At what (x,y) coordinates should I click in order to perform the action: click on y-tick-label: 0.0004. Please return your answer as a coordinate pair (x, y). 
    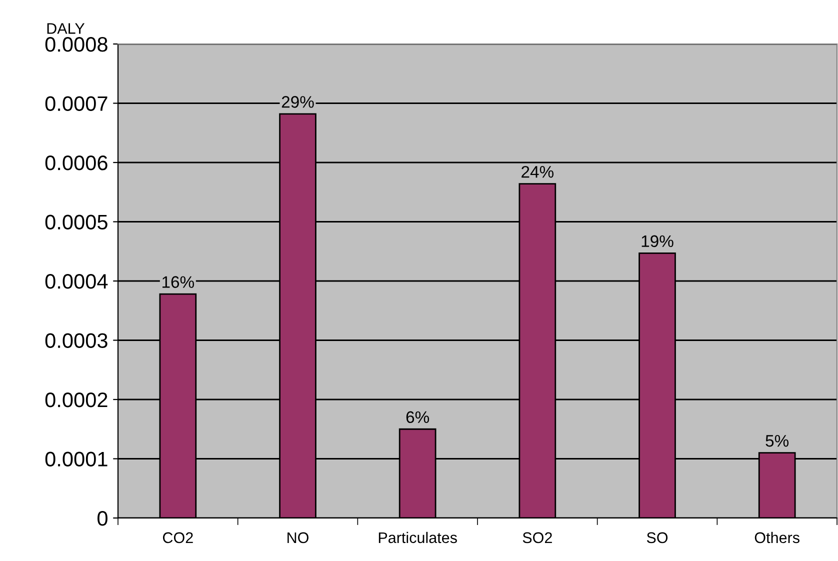
    Looking at the image, I should click on (76, 281).